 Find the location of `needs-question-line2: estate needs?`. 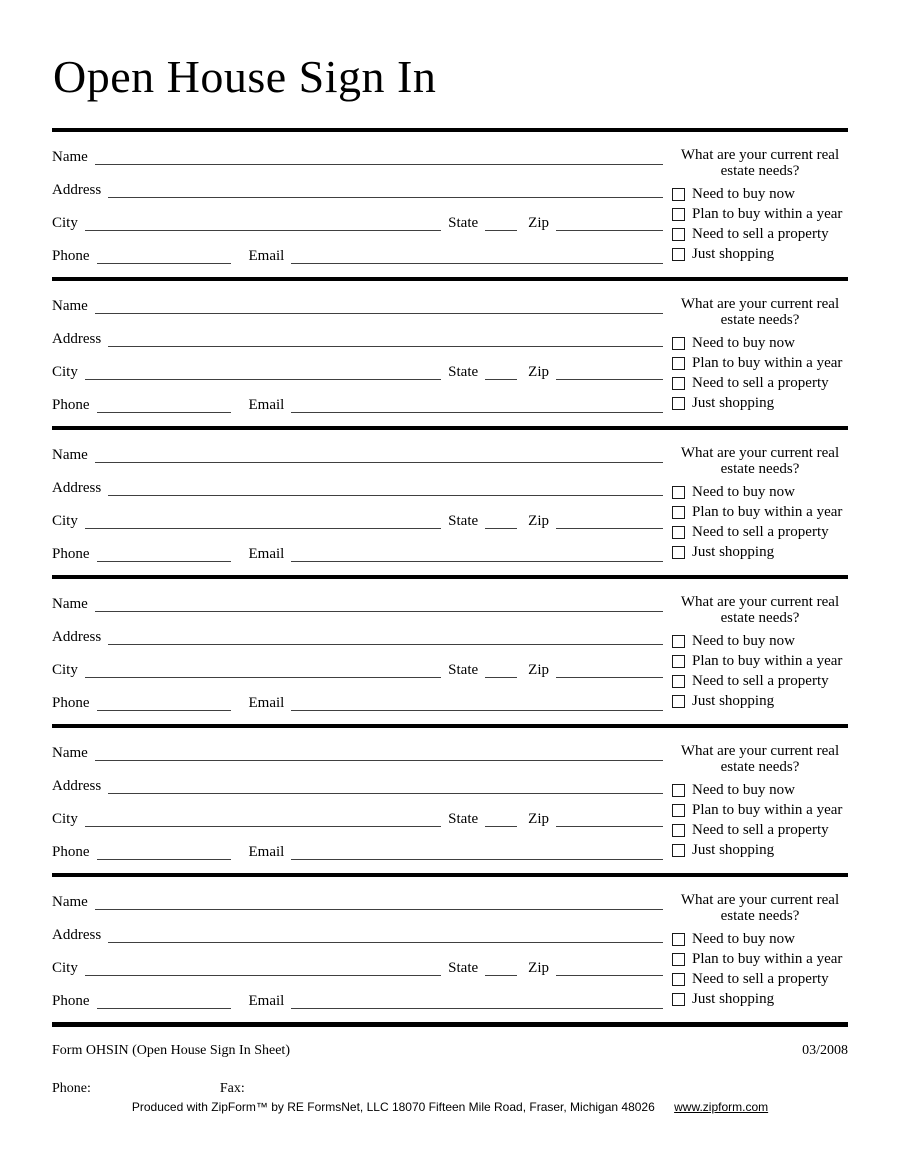

needs-question-line2: estate needs? is located at coordinates (760, 767).